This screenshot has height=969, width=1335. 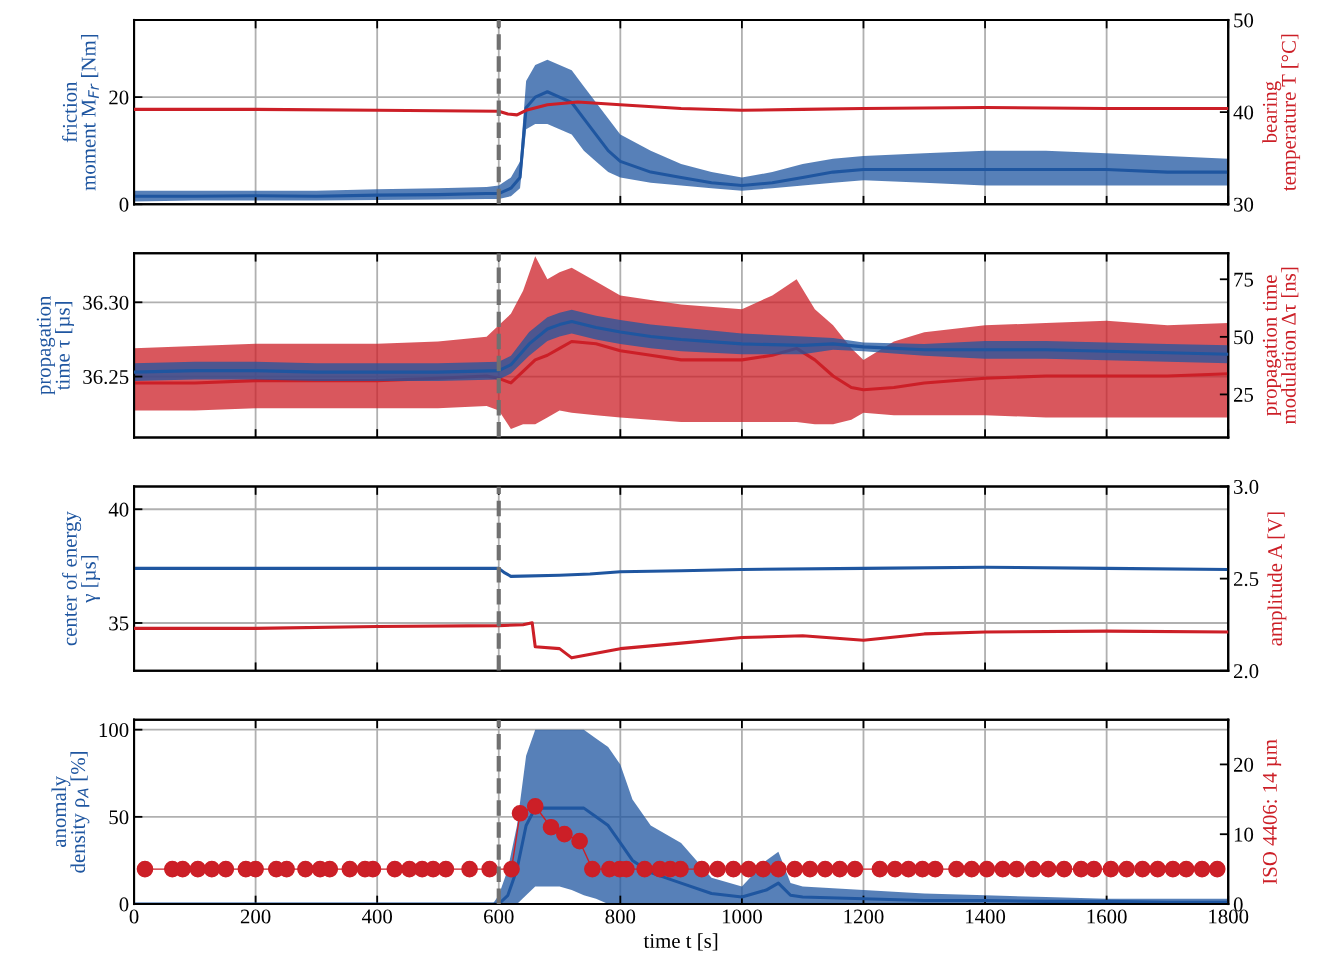 I want to click on y2-tick-label: 2.5, so click(x=1246, y=579).